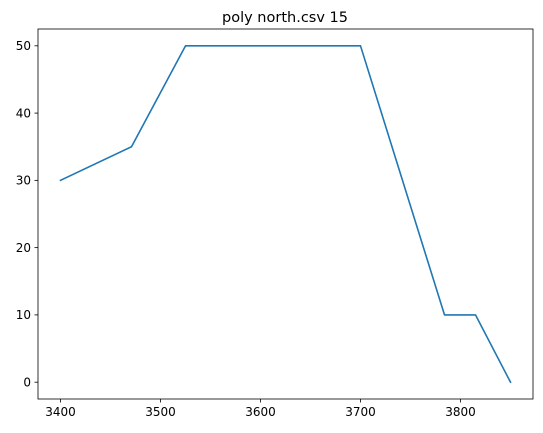  Describe the element at coordinates (23, 181) in the screenshot. I see `y-tick-label: 30` at that location.